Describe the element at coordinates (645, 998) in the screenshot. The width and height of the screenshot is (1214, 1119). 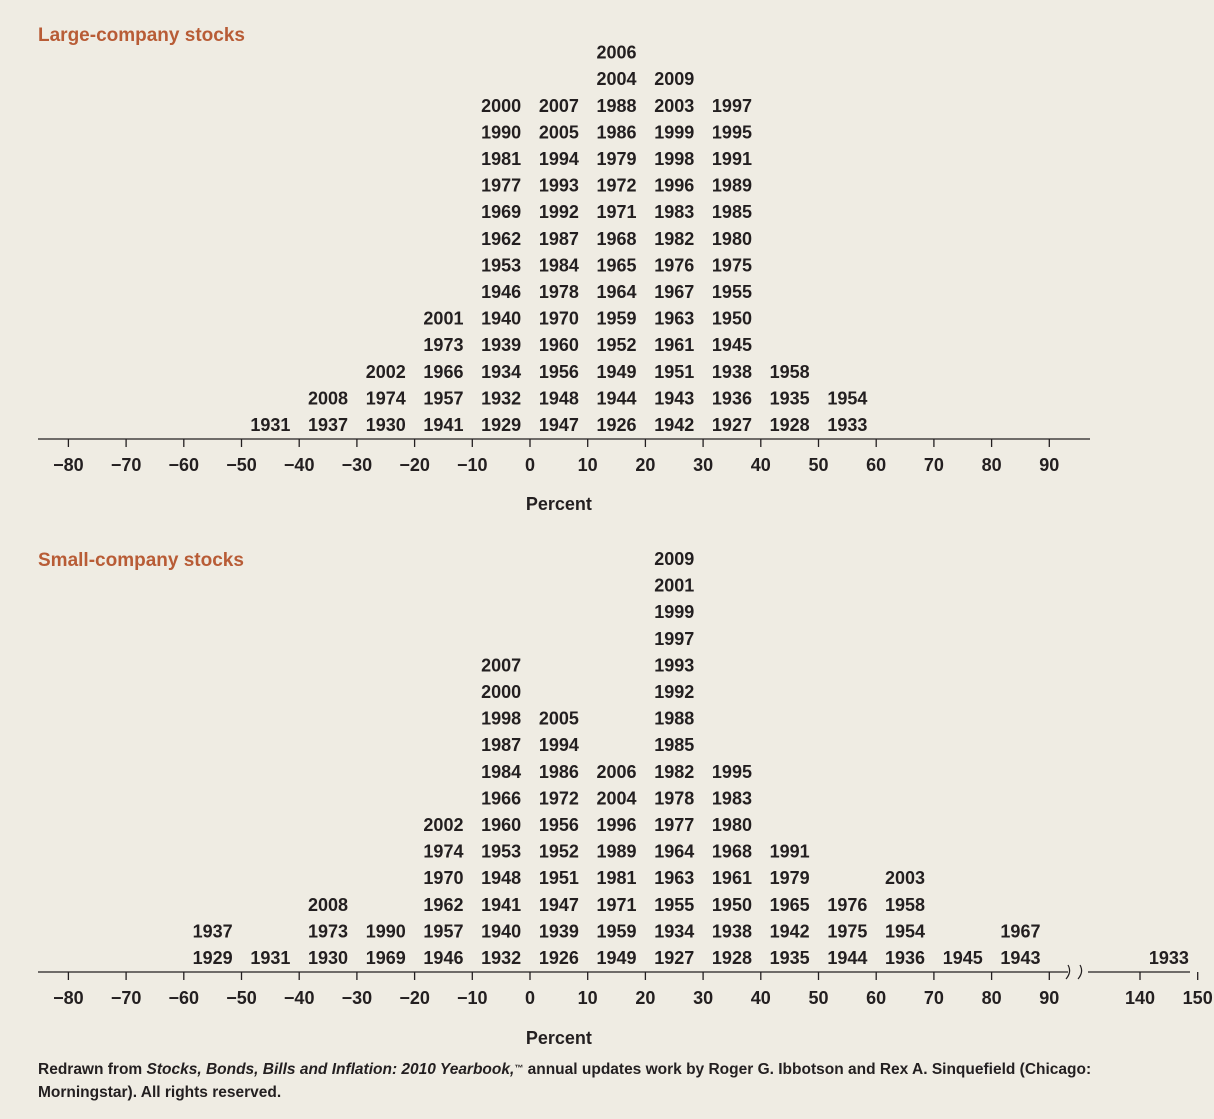
I see `small-x-tick-label: 20` at that location.